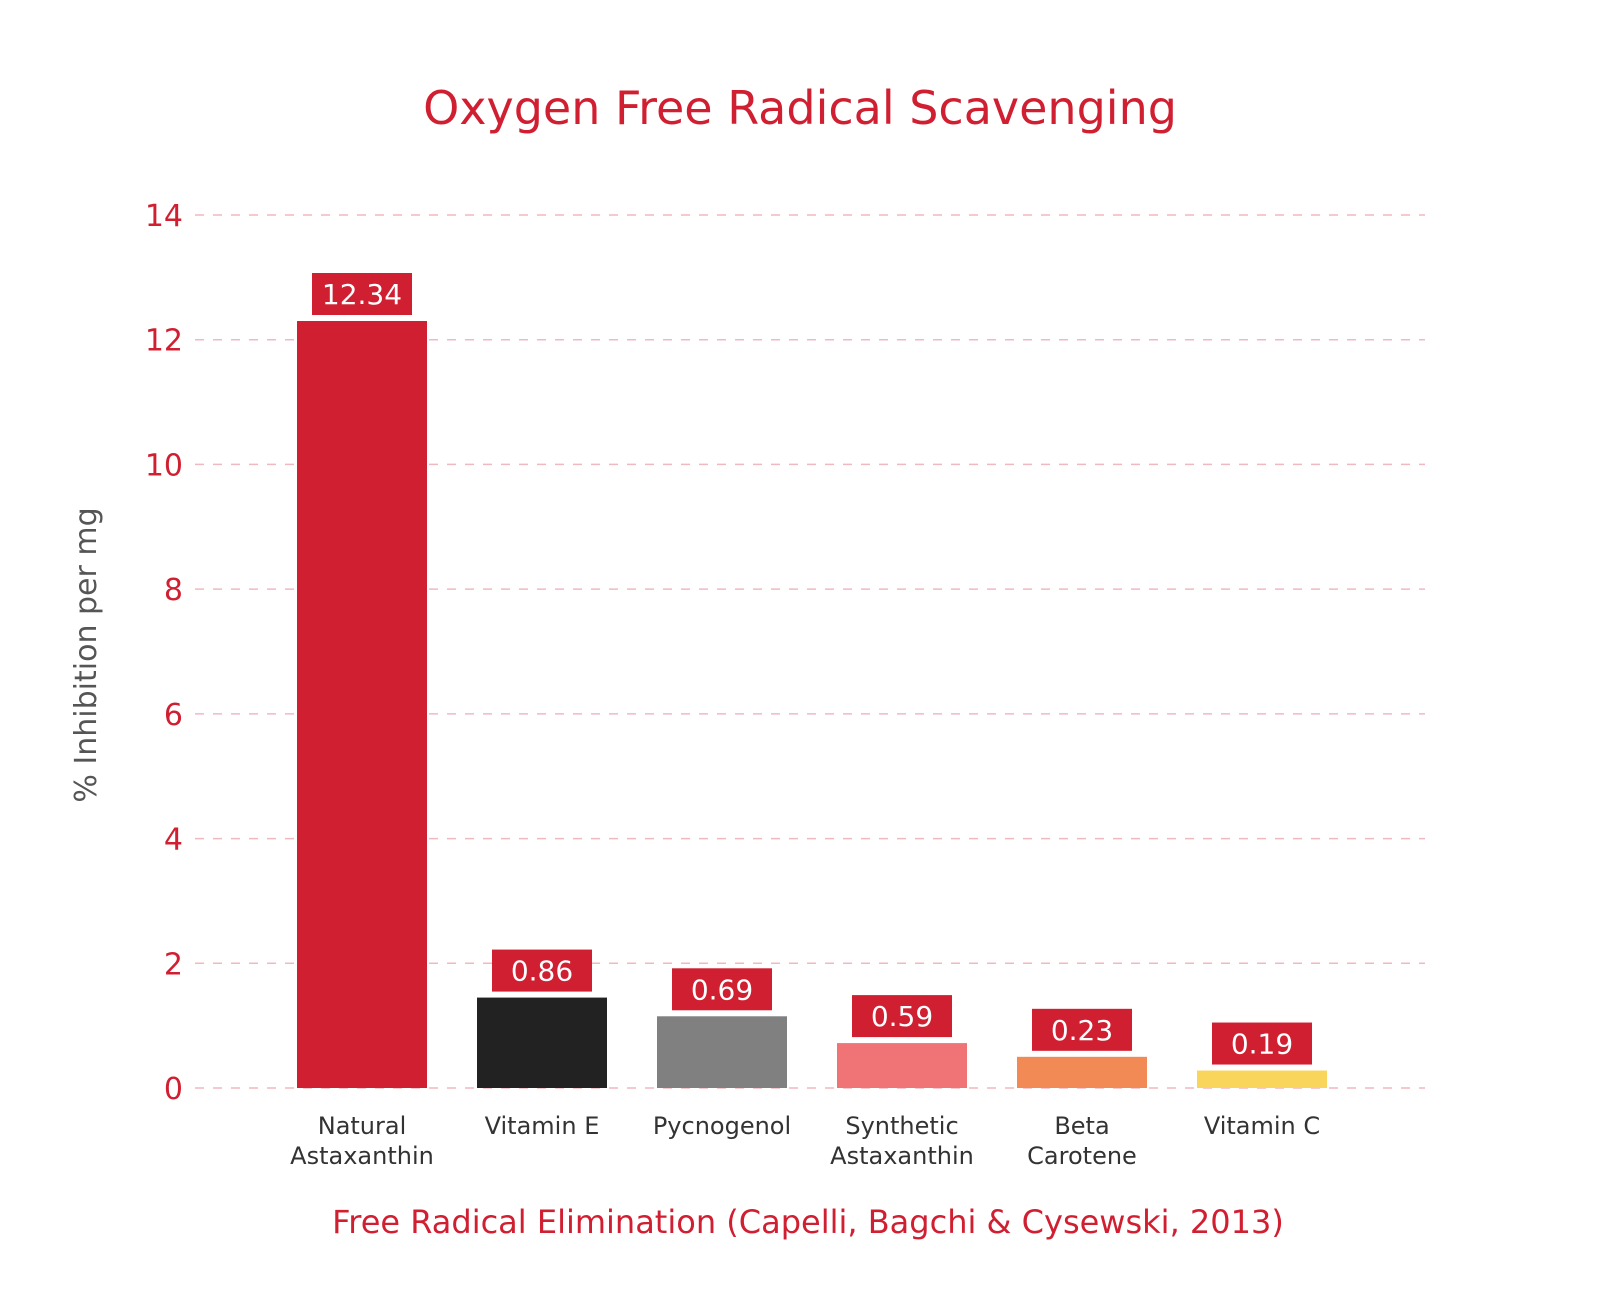  I want to click on category-label: Beta Carotene, so click(1082, 1141).